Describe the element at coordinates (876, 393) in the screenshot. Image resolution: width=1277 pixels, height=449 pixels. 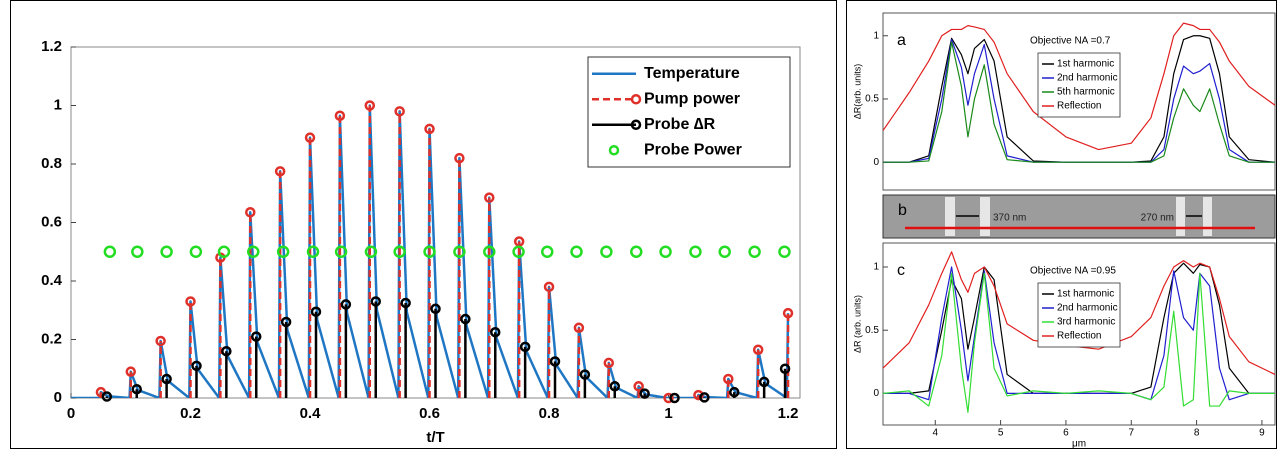
I see `y-tick-label: 0` at that location.